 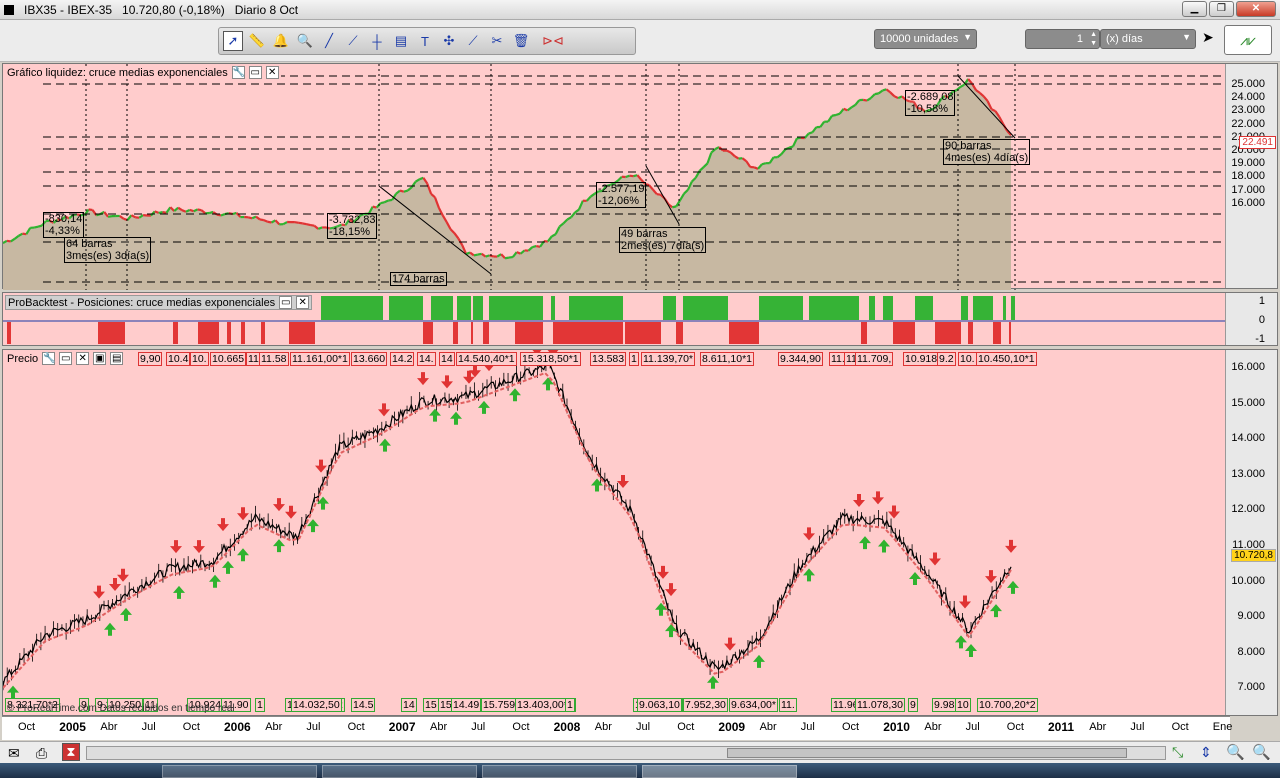 What do you see at coordinates (68, 9) in the screenshot?
I see `title-symbol: IBX35 - IBEX-35` at bounding box center [68, 9].